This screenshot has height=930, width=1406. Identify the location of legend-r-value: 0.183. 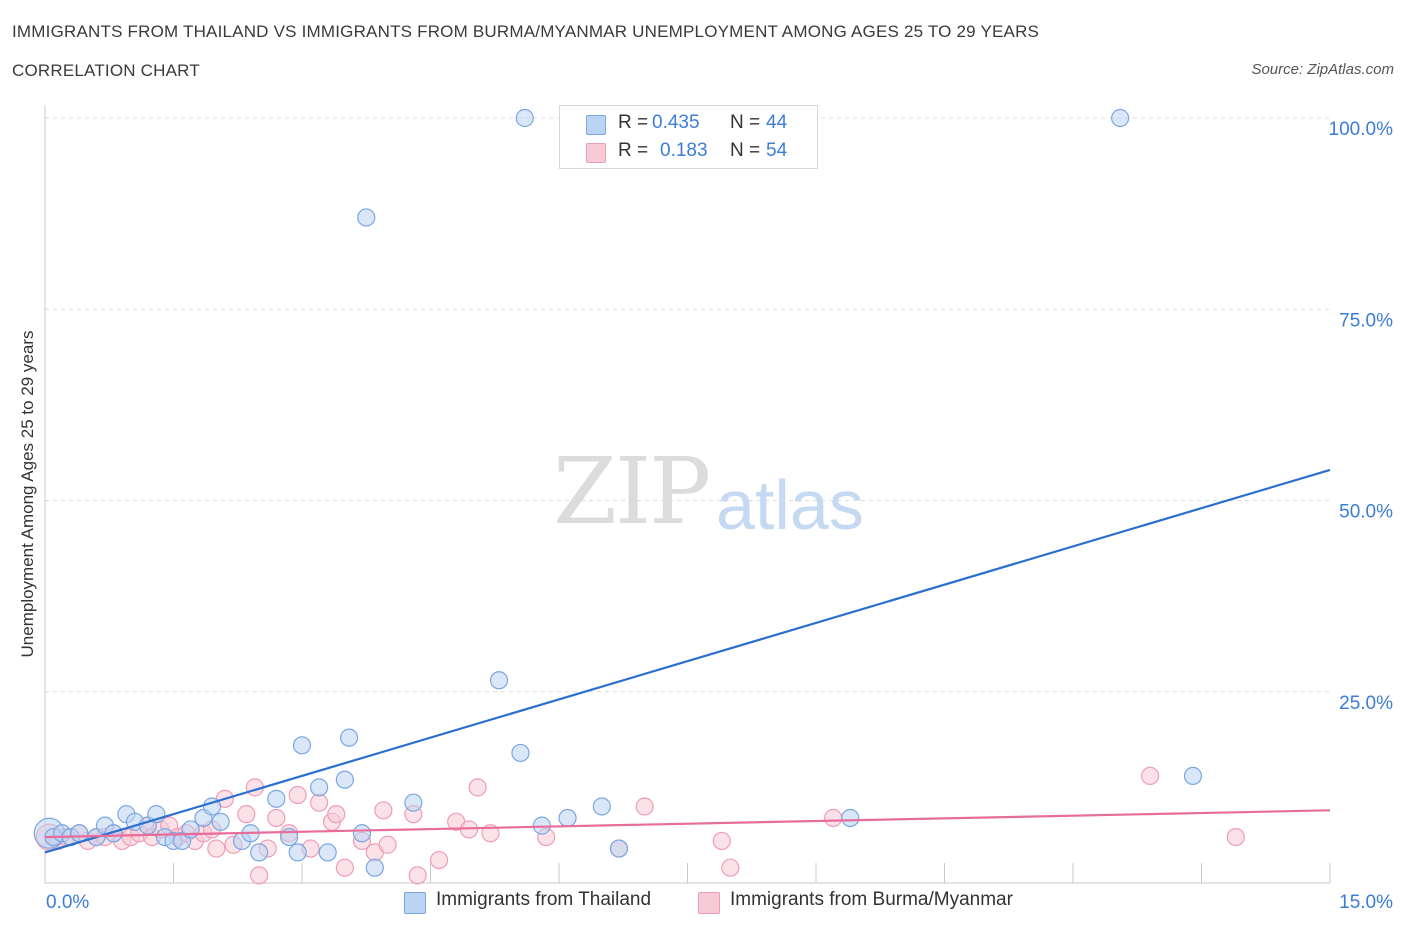
(684, 150).